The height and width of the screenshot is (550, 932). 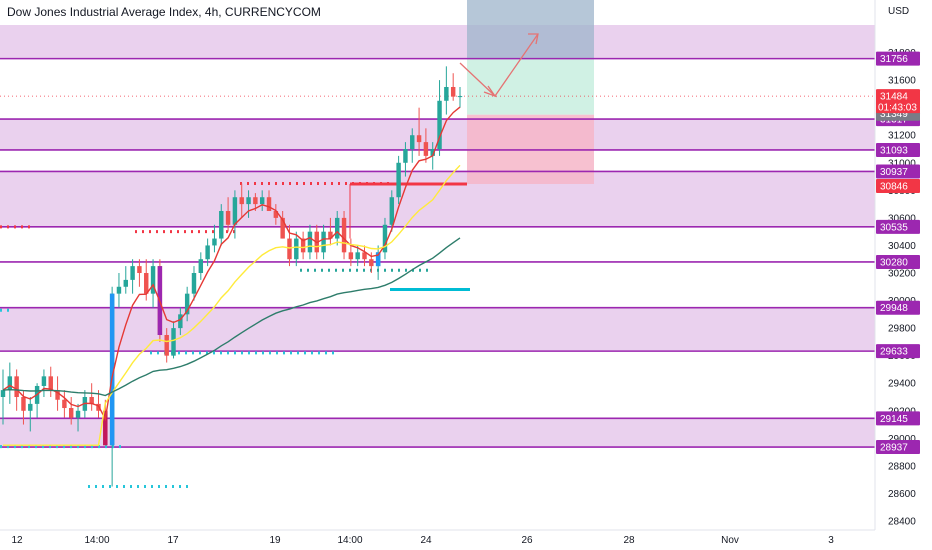 I want to click on level-price-tag: 29633, so click(x=894, y=352).